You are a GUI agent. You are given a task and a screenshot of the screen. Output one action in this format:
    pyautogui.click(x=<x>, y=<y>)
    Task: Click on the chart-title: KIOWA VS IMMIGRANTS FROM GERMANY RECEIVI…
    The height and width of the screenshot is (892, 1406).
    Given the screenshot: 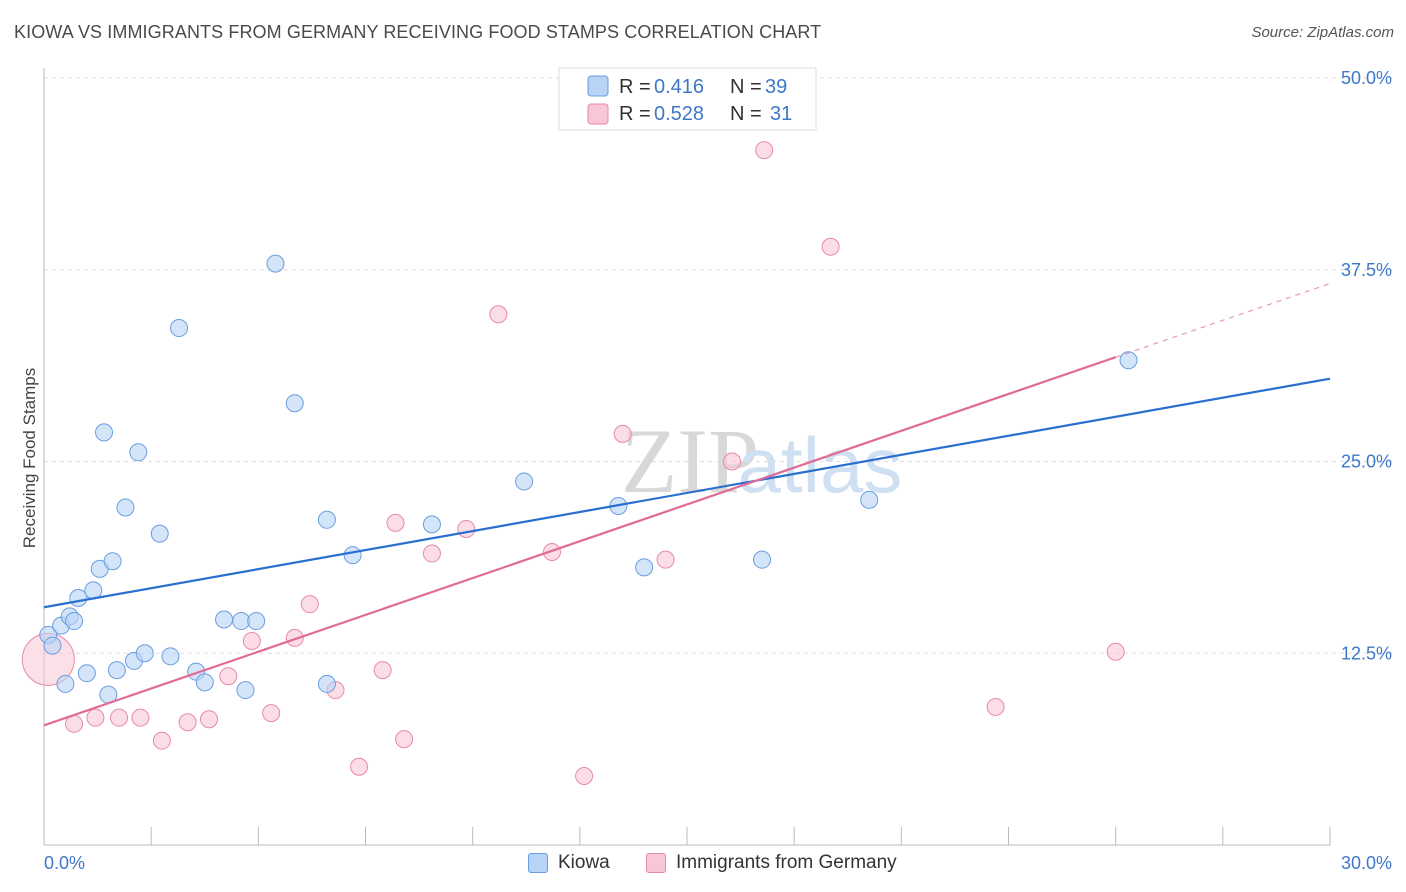 What is the action you would take?
    pyautogui.click(x=418, y=32)
    